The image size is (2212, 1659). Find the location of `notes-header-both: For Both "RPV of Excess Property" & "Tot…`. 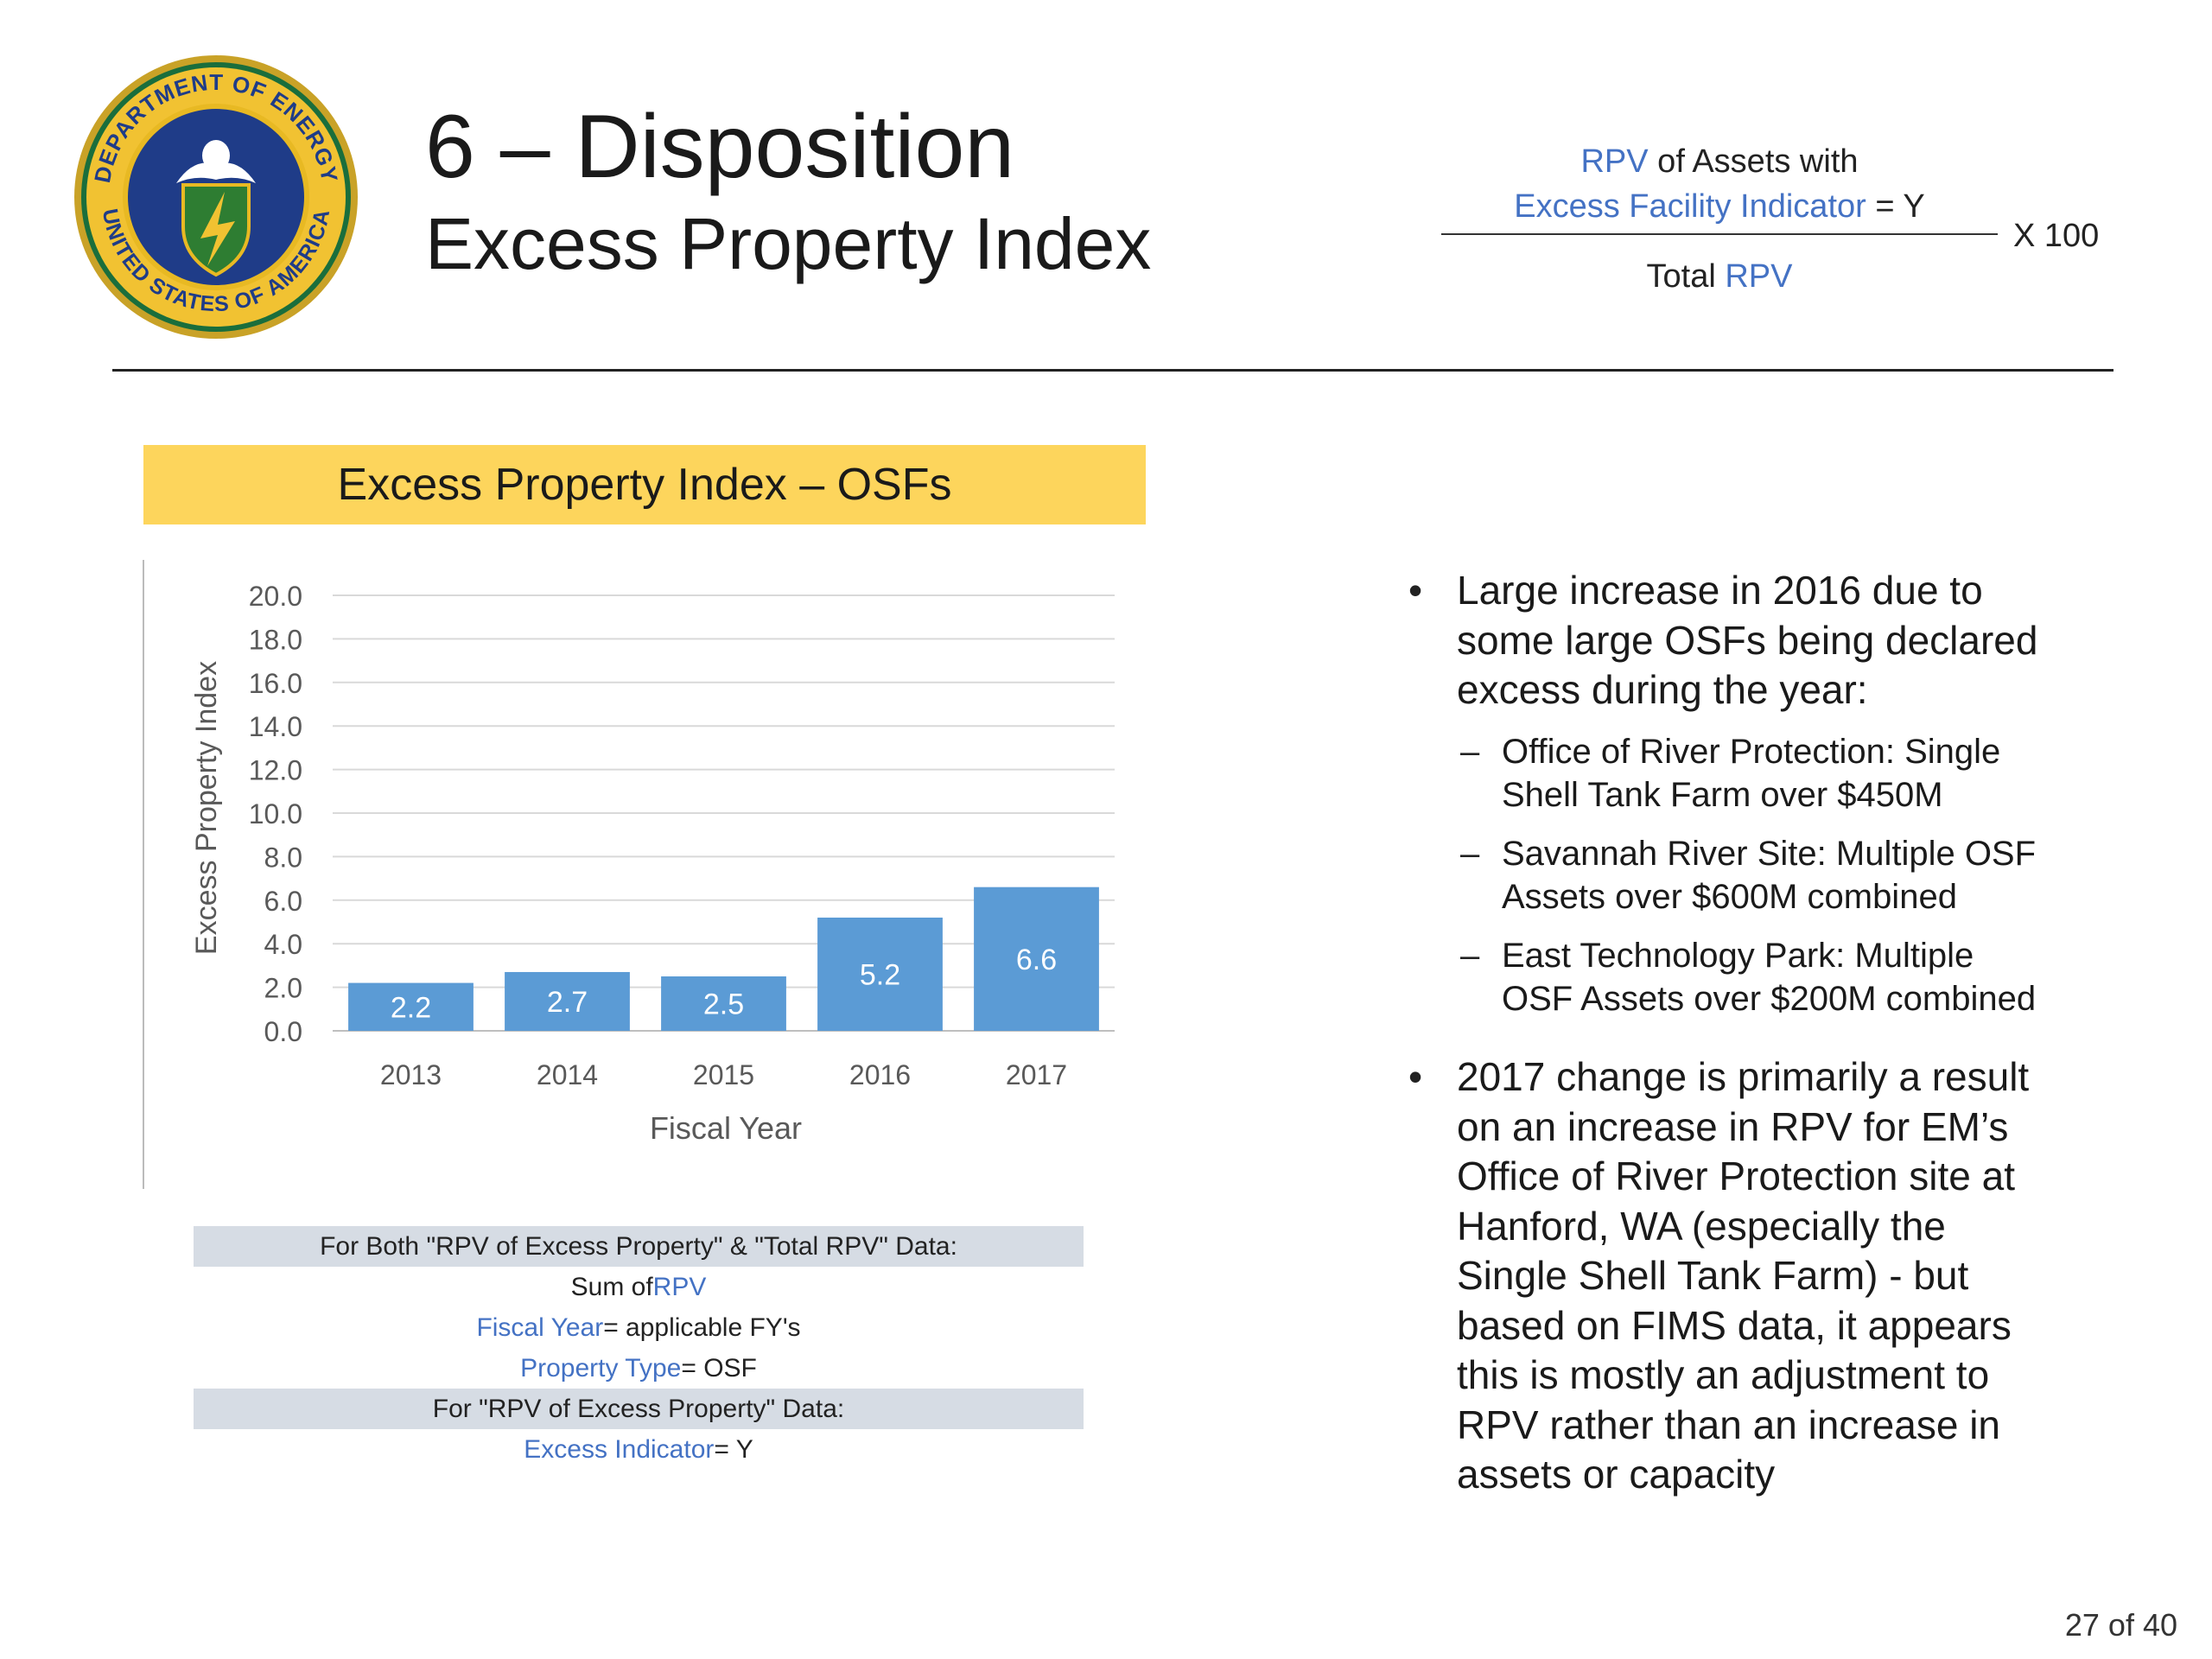

notes-header-both: For Both "RPV of Excess Property" & "Tot… is located at coordinates (639, 1246).